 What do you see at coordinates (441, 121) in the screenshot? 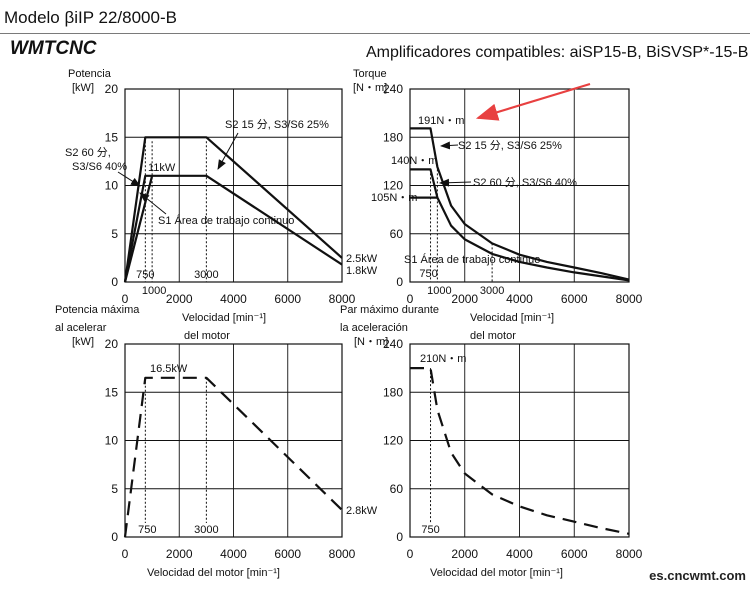
I see `annotation-191: 191N・m` at bounding box center [441, 121].